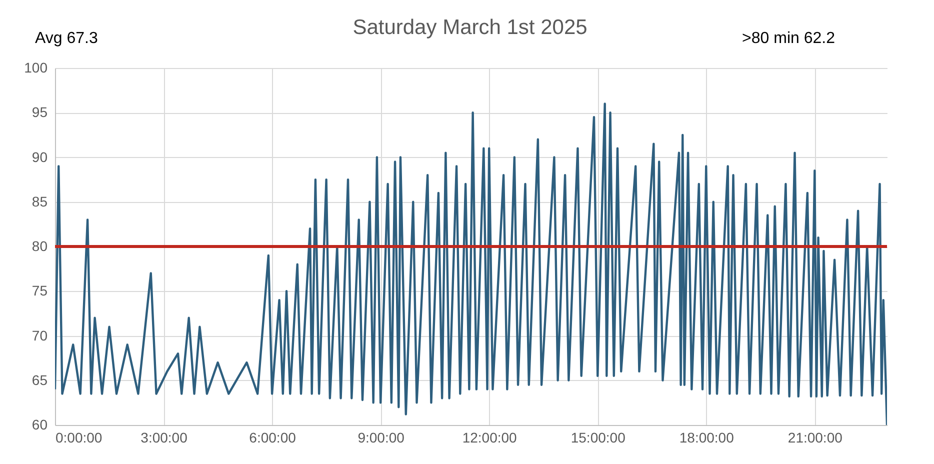 The image size is (934, 464). I want to click on x-tick-label: 3:00:00, so click(164, 438).